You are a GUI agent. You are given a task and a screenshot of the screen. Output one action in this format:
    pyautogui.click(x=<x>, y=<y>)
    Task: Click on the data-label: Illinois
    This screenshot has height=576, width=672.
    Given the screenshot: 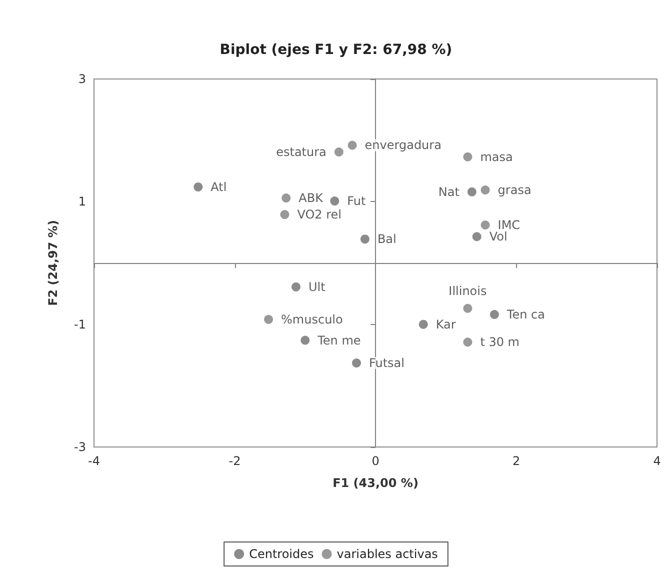 What is the action you would take?
    pyautogui.click(x=467, y=291)
    